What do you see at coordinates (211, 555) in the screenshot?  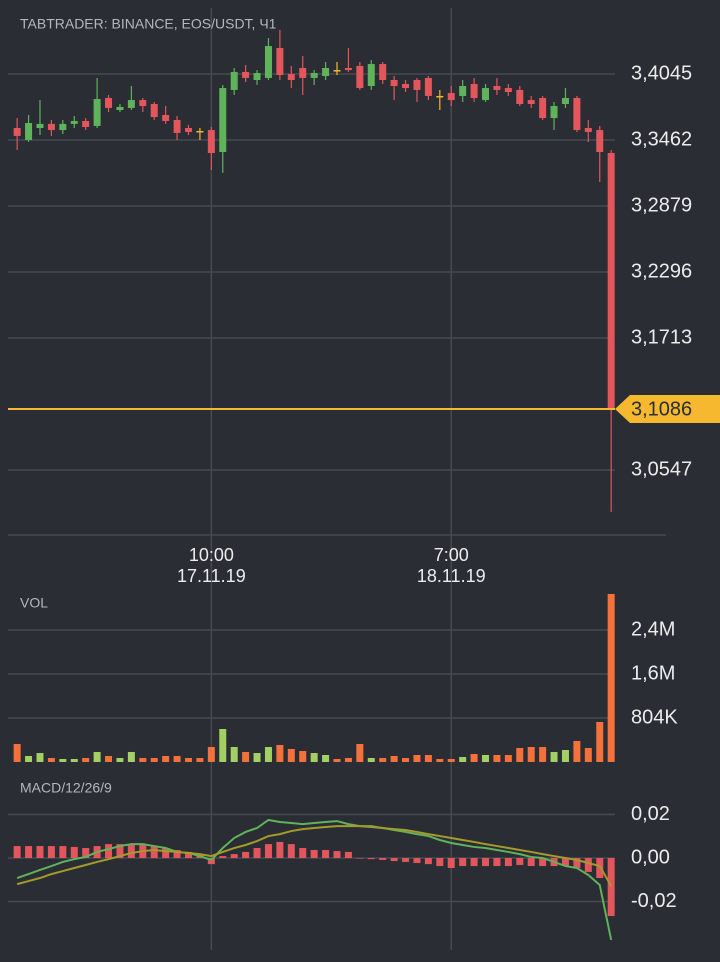 I see `x-tick-label: 10:00` at bounding box center [211, 555].